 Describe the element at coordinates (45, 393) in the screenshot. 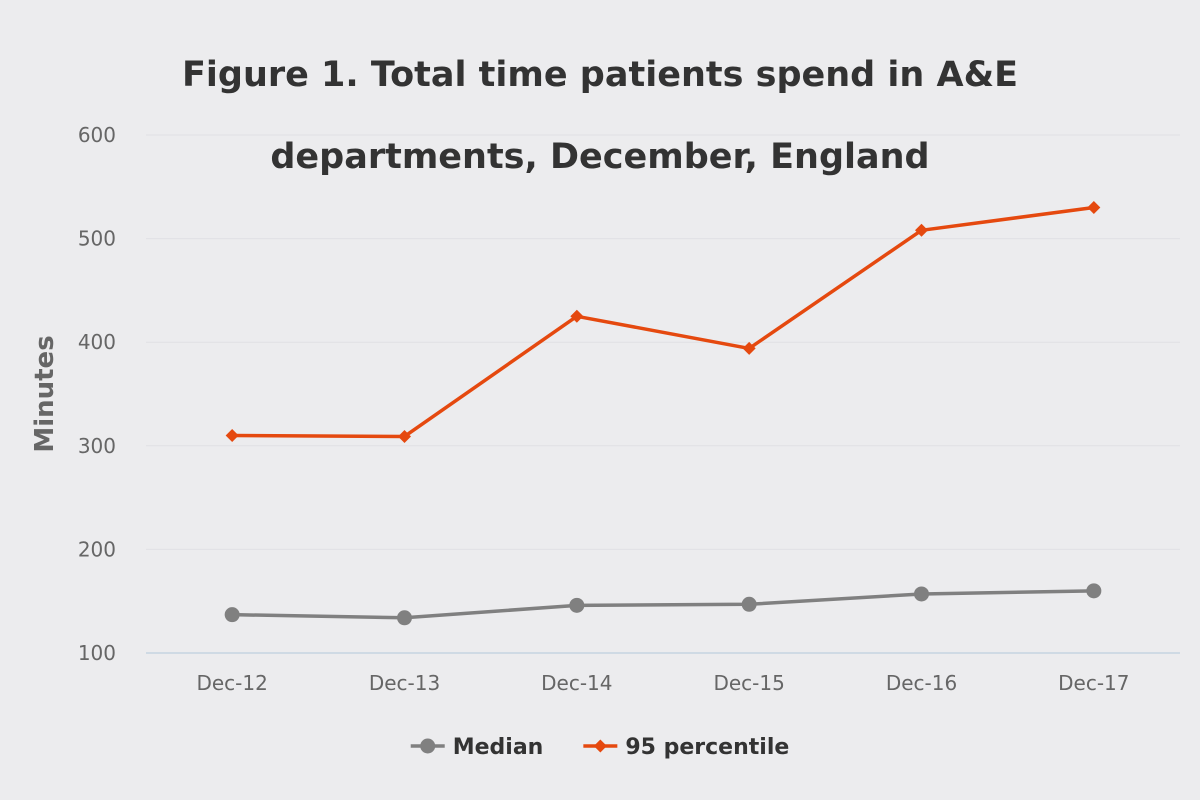

I see `y-axis-title: Minutes` at that location.